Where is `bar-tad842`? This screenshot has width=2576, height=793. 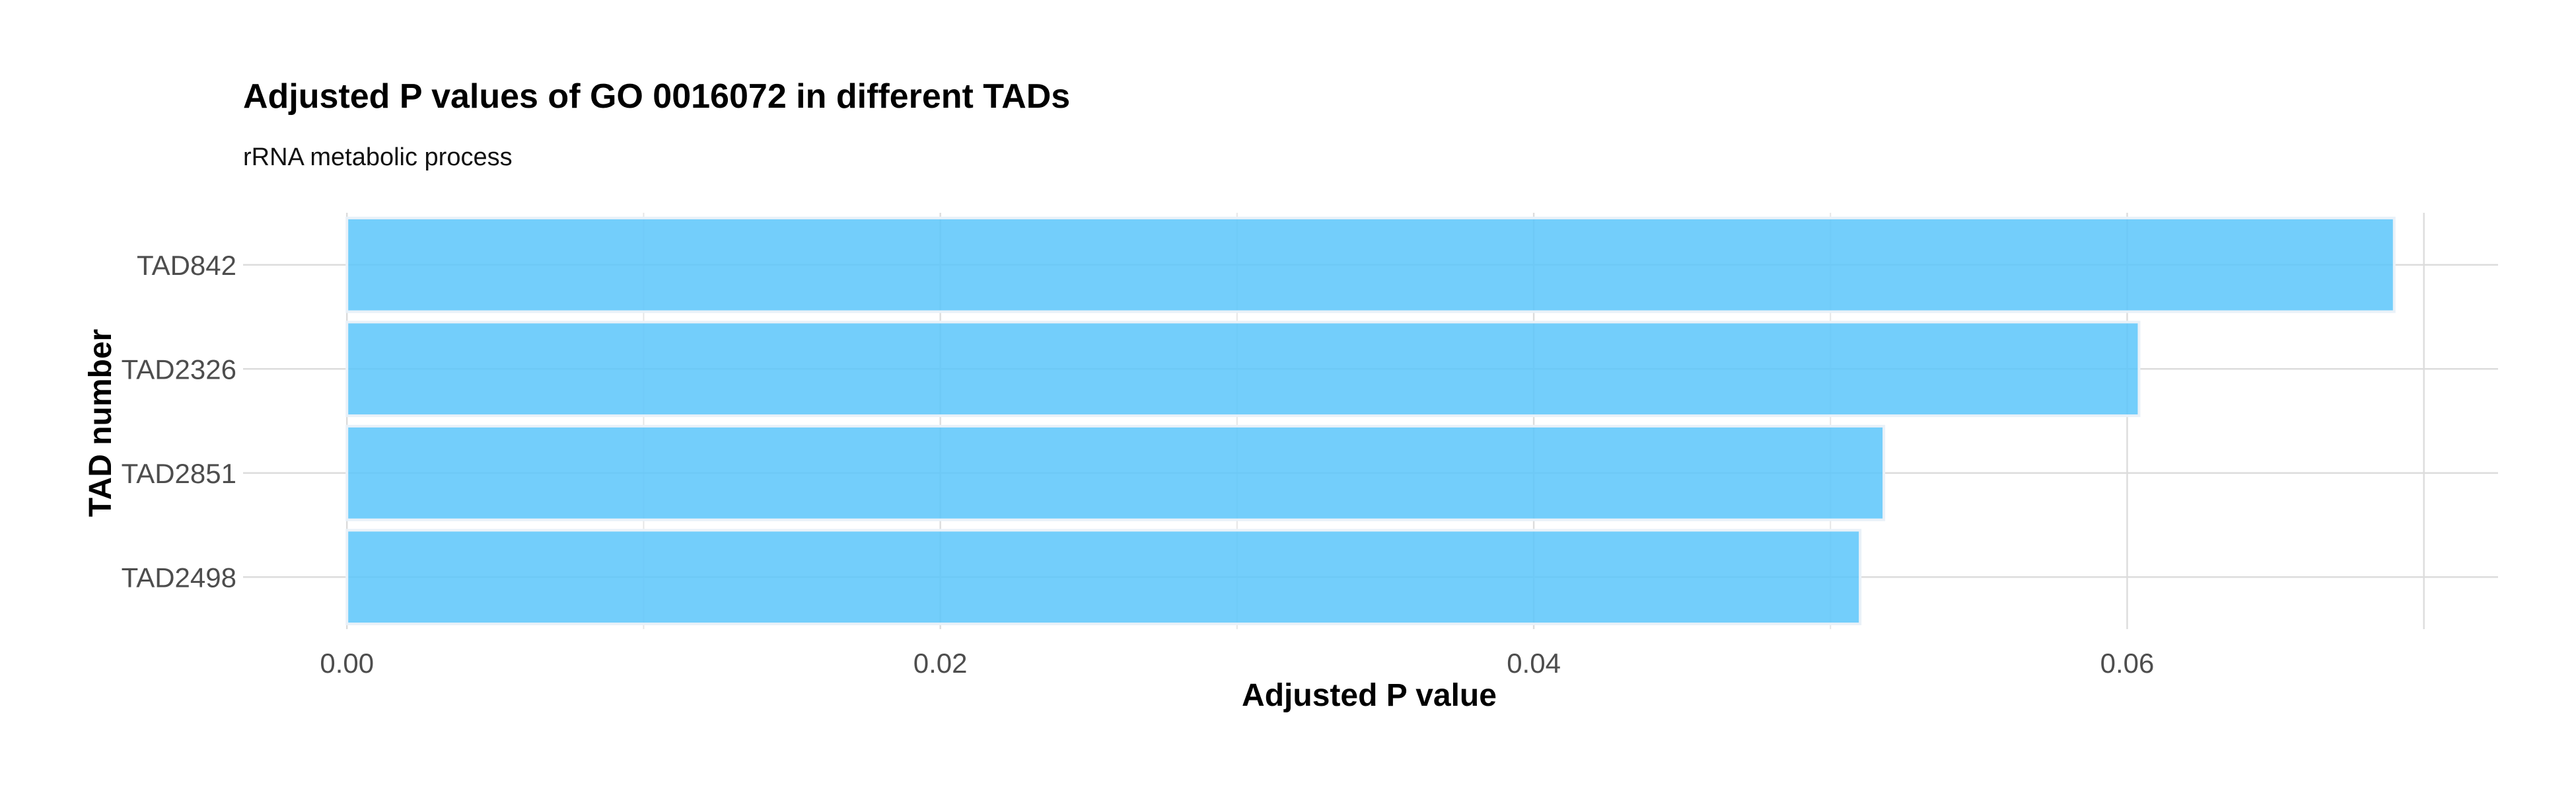 bar-tad842 is located at coordinates (1370, 264).